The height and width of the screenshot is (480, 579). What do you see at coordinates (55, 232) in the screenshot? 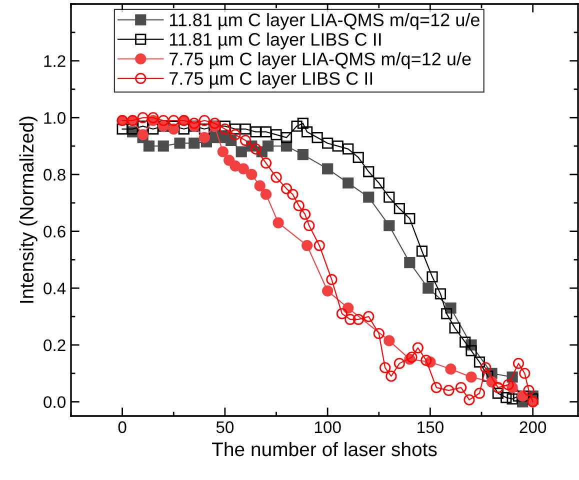
I see `y-tick-label: 0.6` at bounding box center [55, 232].